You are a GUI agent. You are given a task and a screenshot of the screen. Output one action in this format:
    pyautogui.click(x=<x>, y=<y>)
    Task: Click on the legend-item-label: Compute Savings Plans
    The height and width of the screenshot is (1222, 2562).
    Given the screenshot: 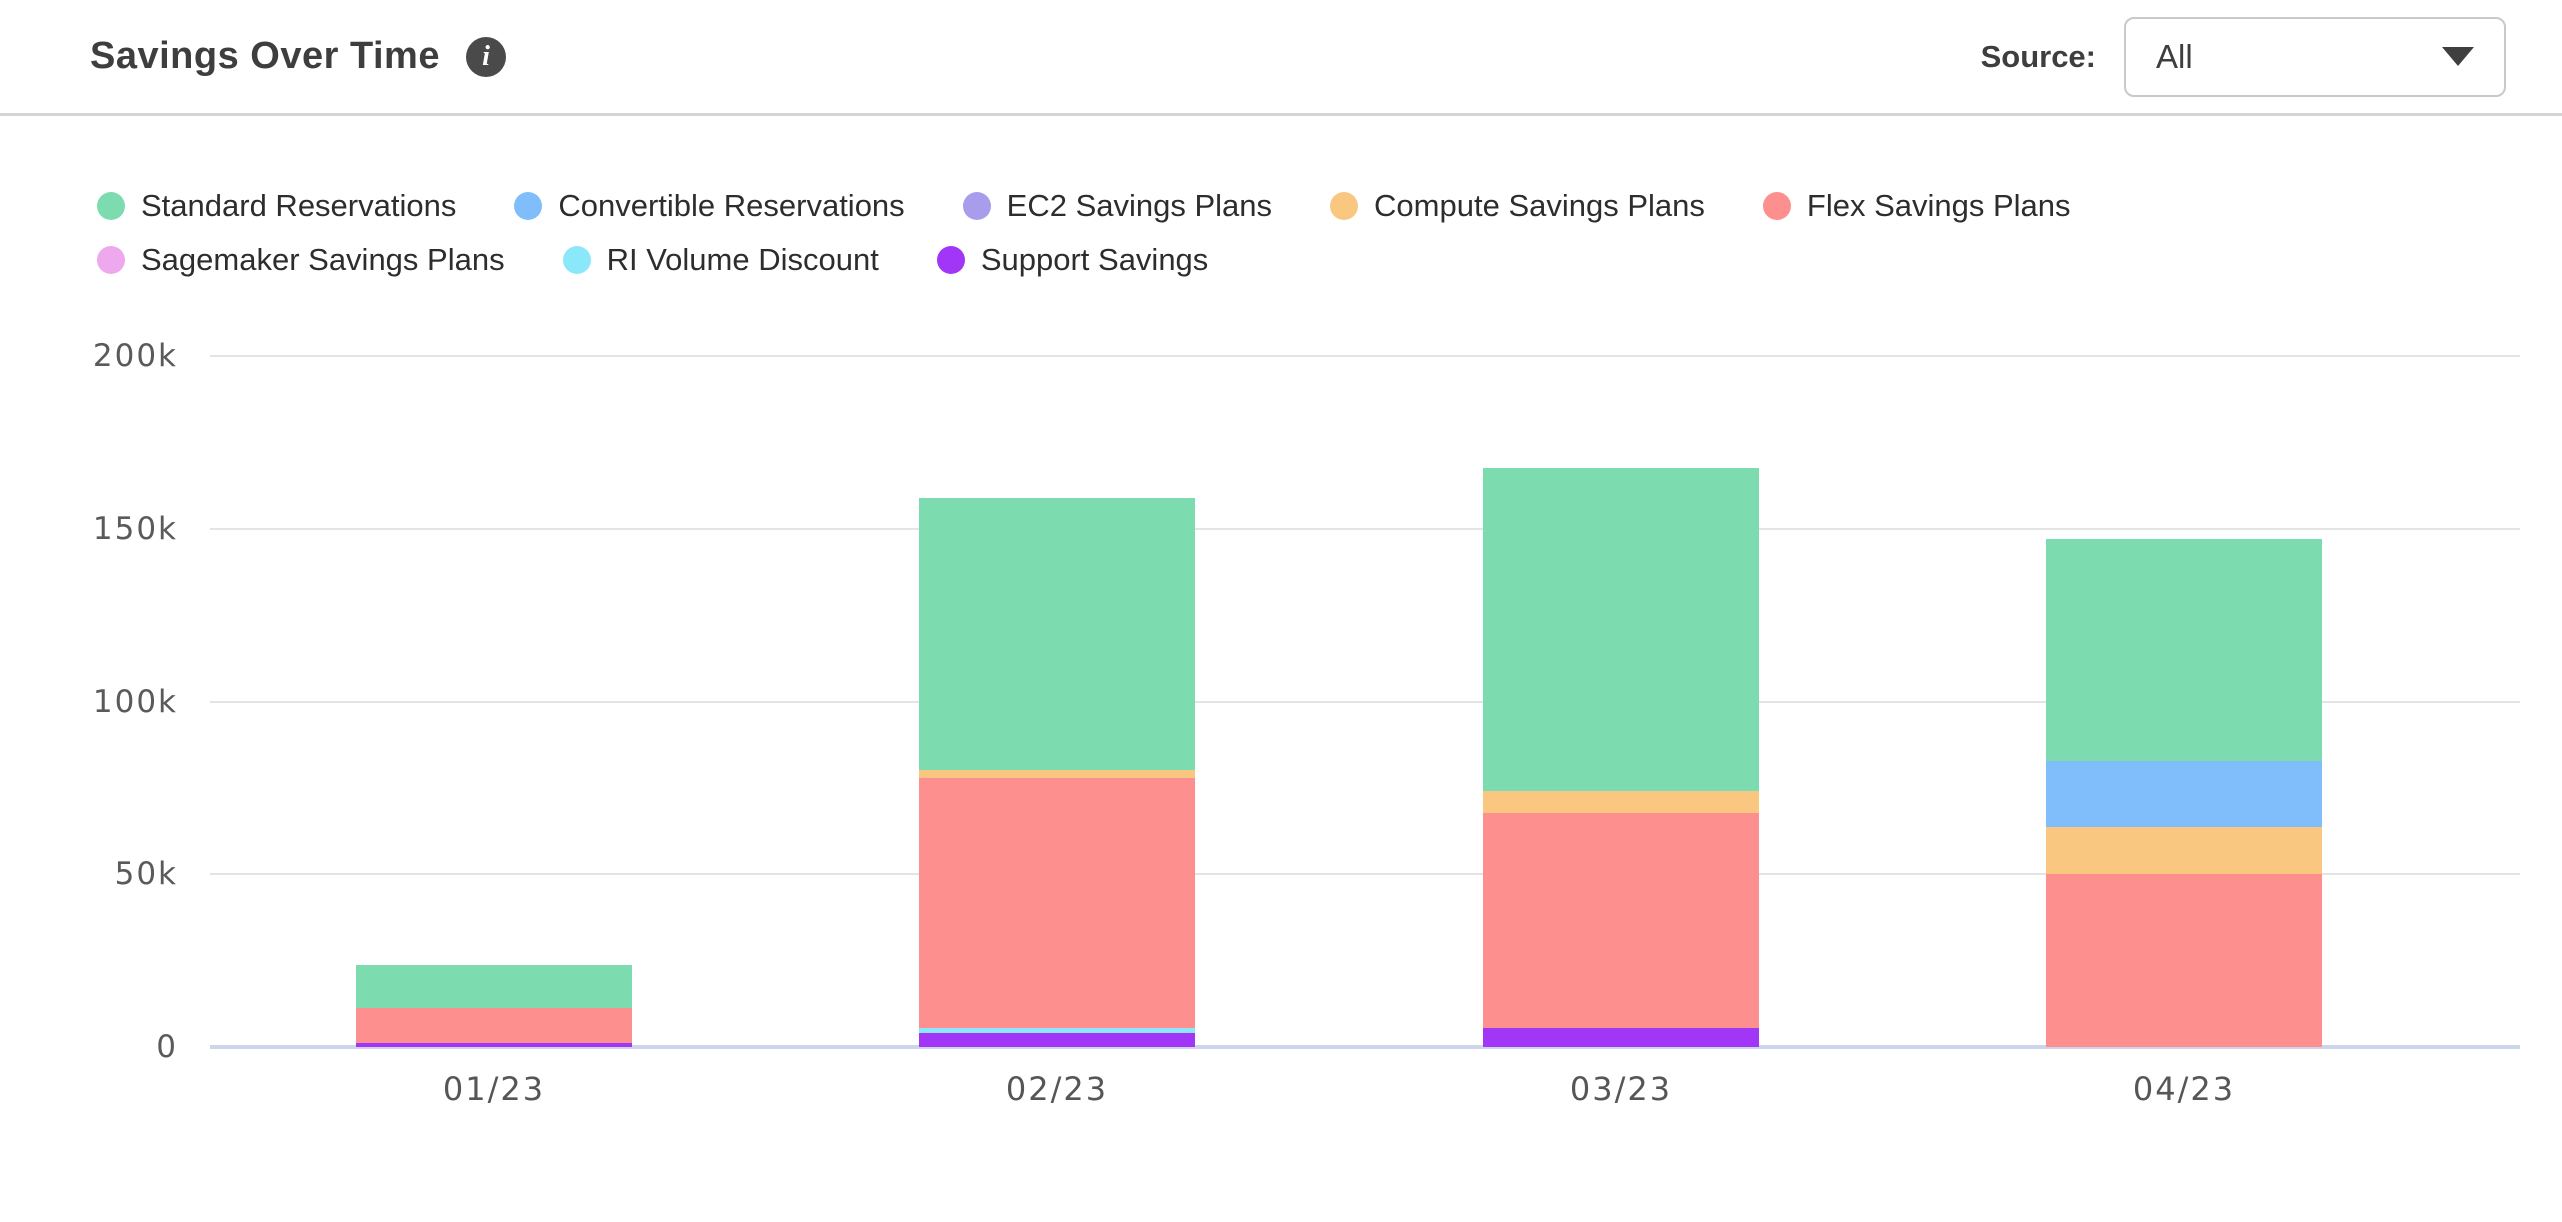 What is the action you would take?
    pyautogui.click(x=1539, y=205)
    